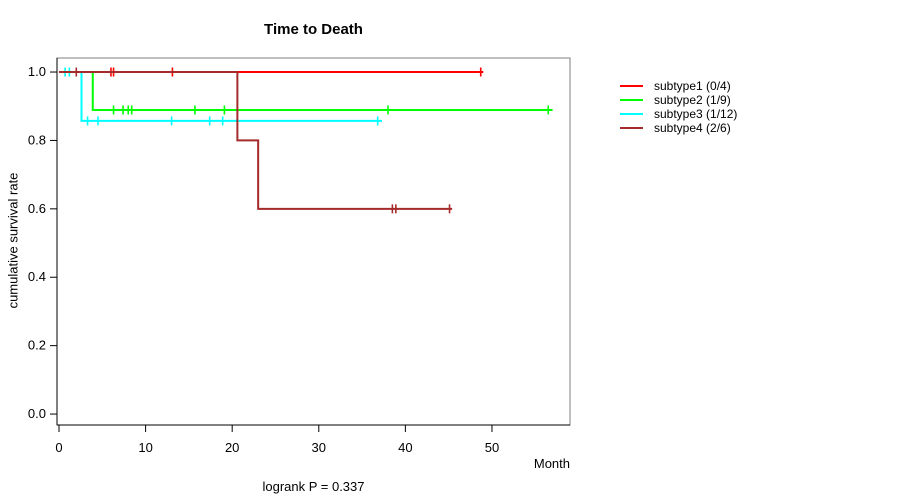  I want to click on legend-label: subtype1 (0/4), so click(692, 86).